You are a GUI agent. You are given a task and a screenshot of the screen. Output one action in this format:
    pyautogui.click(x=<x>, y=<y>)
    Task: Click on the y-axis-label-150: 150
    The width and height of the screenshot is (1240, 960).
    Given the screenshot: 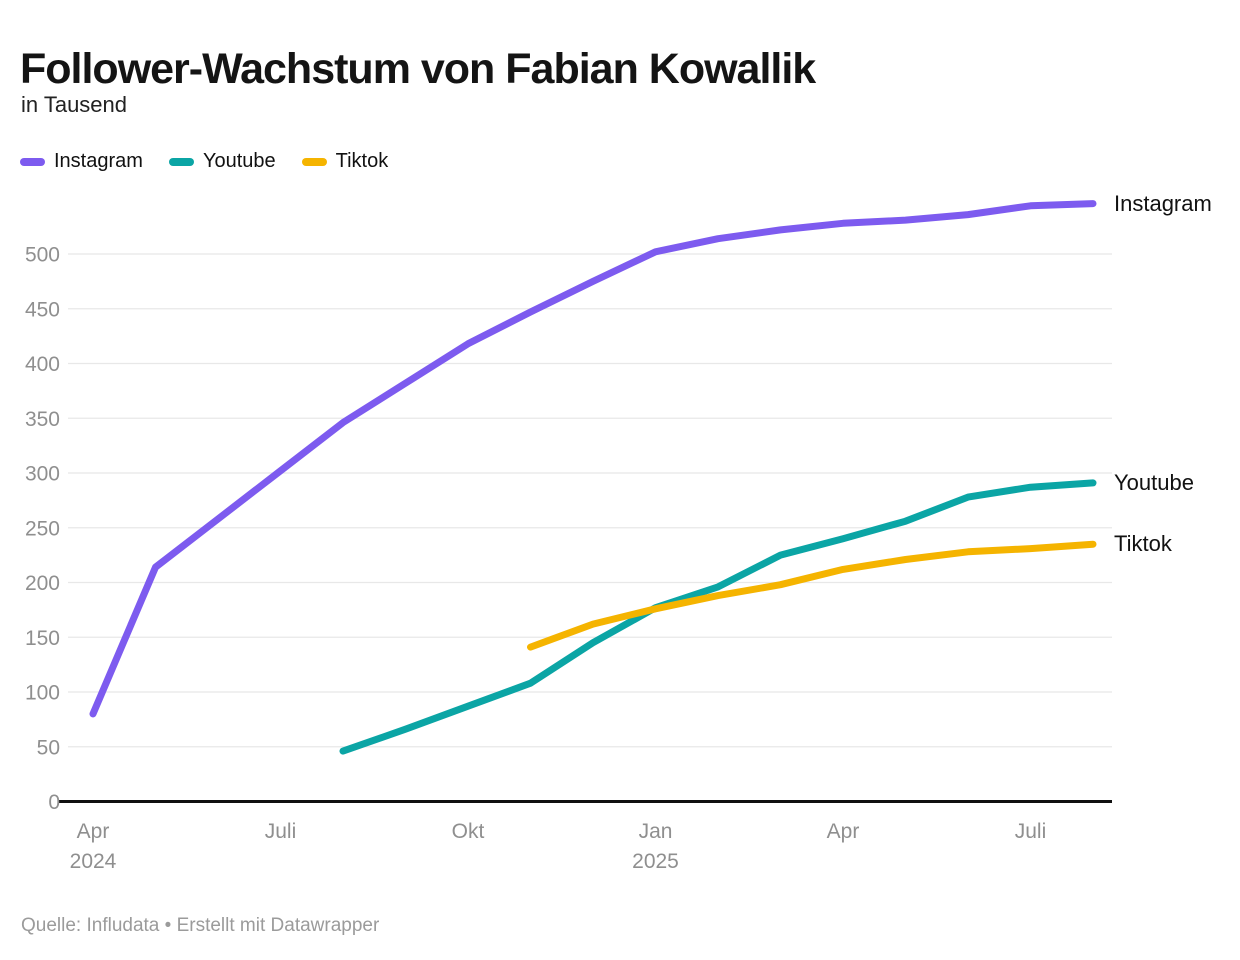 What is the action you would take?
    pyautogui.click(x=42, y=638)
    